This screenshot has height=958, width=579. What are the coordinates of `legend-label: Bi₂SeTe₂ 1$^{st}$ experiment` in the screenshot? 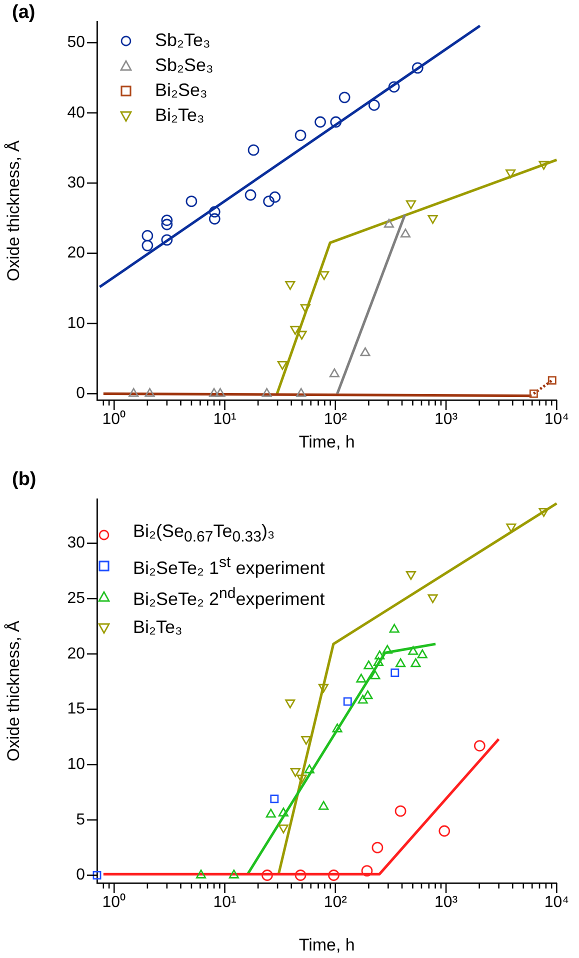 It's located at (229, 566).